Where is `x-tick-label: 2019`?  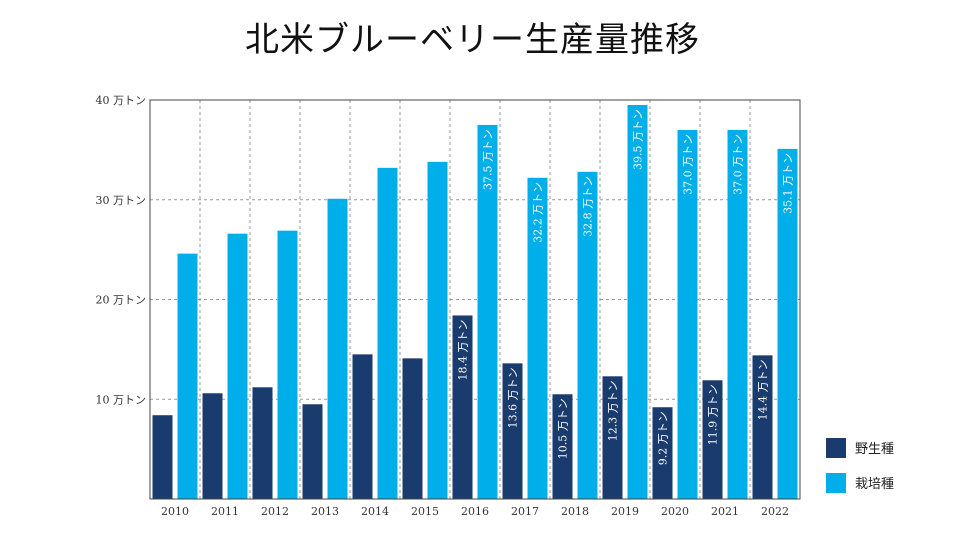
x-tick-label: 2019 is located at coordinates (625, 511).